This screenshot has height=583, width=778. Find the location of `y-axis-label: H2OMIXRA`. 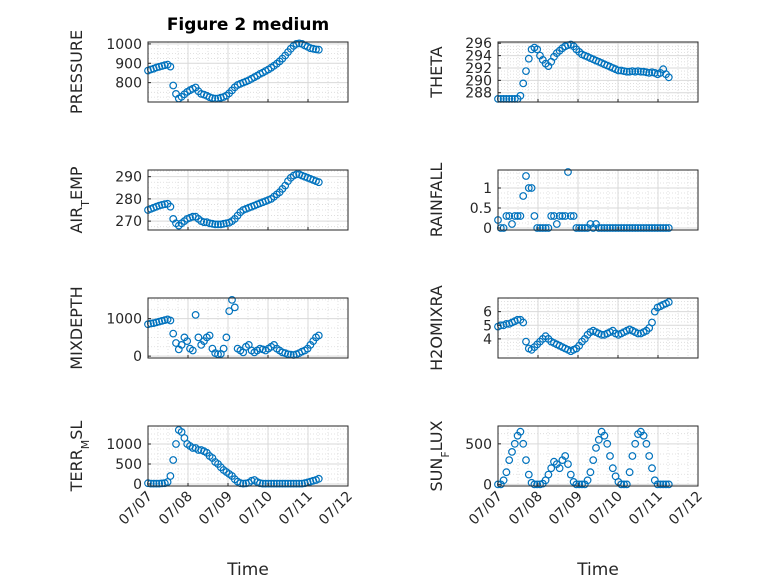

y-axis-label: H2OMIXRA is located at coordinates (436, 328).